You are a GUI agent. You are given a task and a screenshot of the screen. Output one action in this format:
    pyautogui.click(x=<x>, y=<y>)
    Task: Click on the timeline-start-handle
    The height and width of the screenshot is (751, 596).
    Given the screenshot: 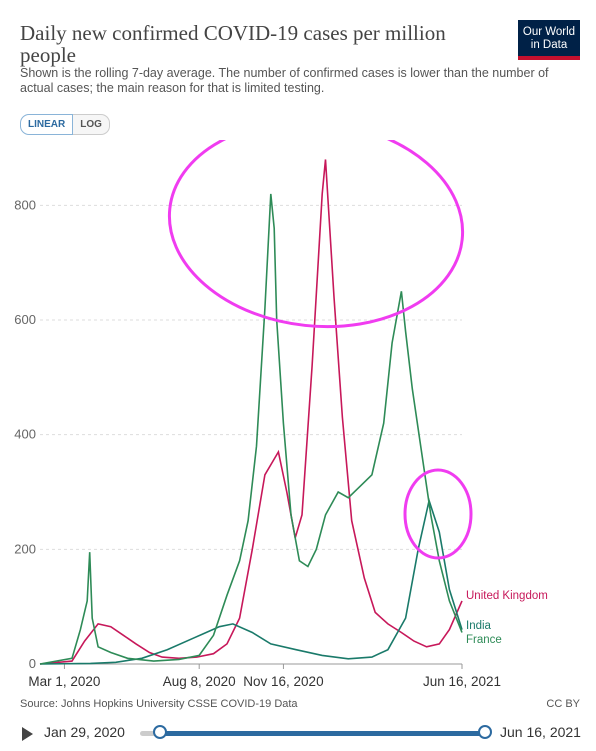 What is the action you would take?
    pyautogui.click(x=160, y=732)
    